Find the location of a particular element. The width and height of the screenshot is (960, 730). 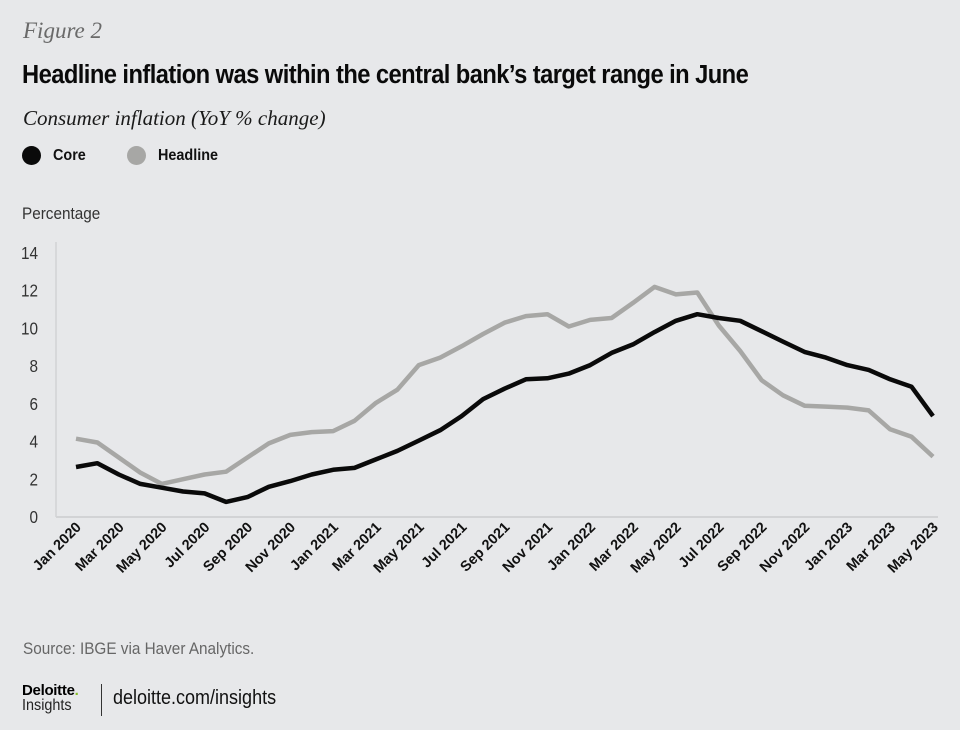

y-axis-title: Percentage is located at coordinates (61, 213).